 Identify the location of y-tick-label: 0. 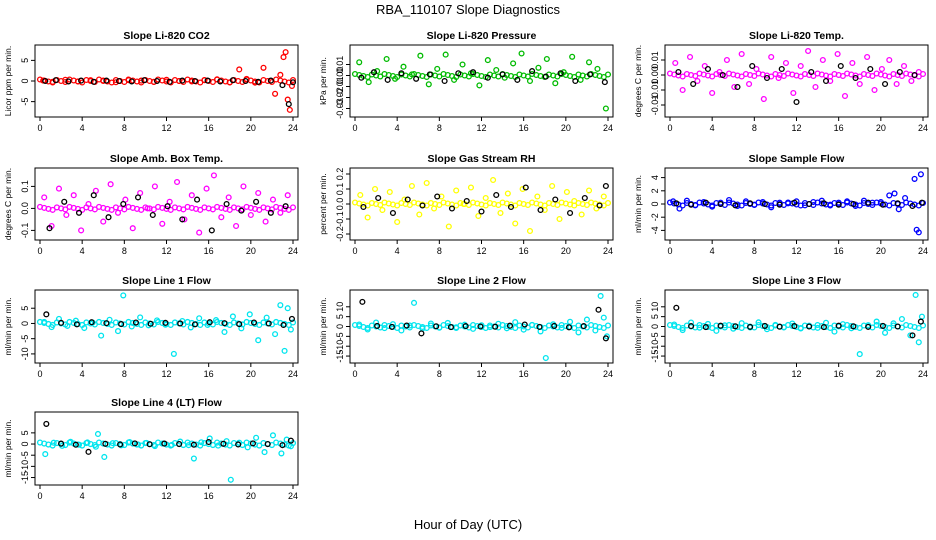
(655, 203).